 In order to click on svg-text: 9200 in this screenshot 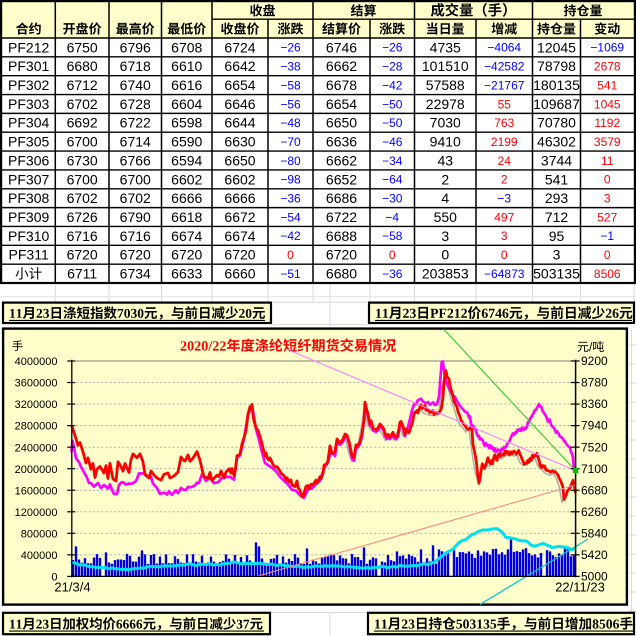, I will do `click(594, 361)`.